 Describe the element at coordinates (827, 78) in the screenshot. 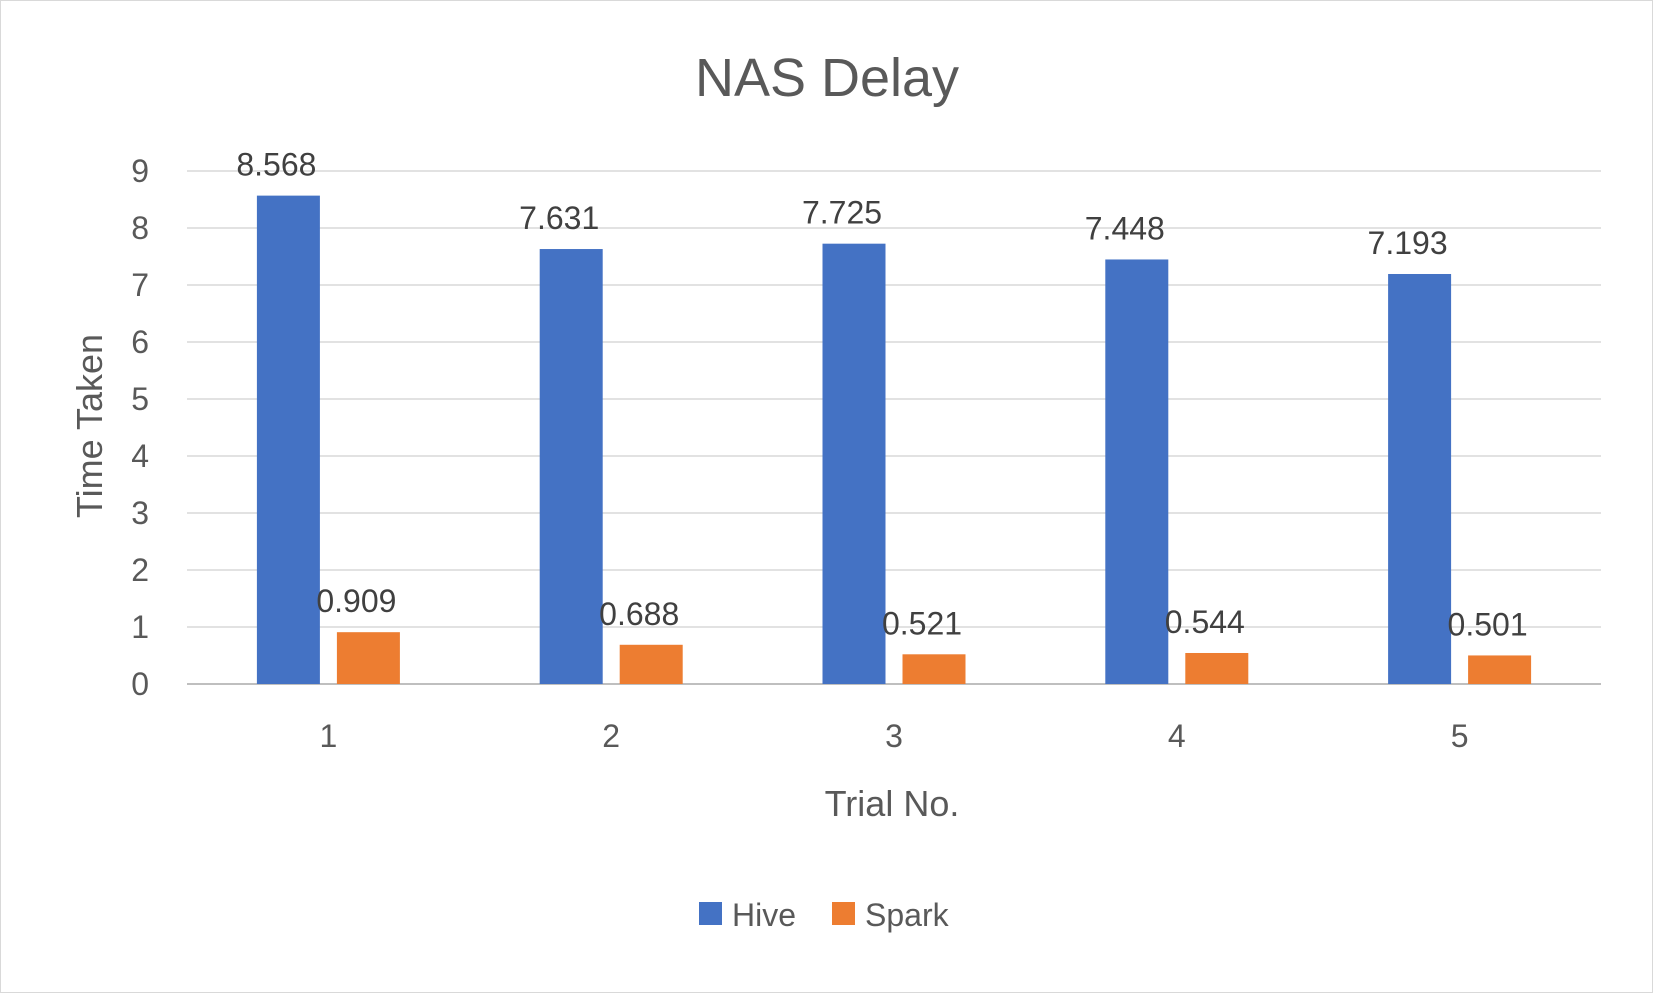

I see `chart-title: NAS Delay` at that location.